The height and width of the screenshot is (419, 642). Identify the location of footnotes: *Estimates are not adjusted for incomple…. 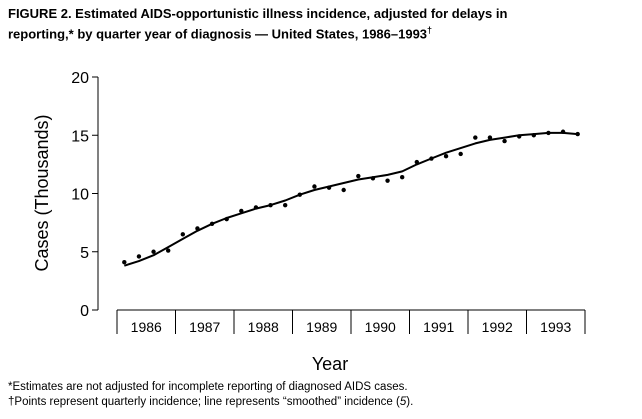
(210, 395).